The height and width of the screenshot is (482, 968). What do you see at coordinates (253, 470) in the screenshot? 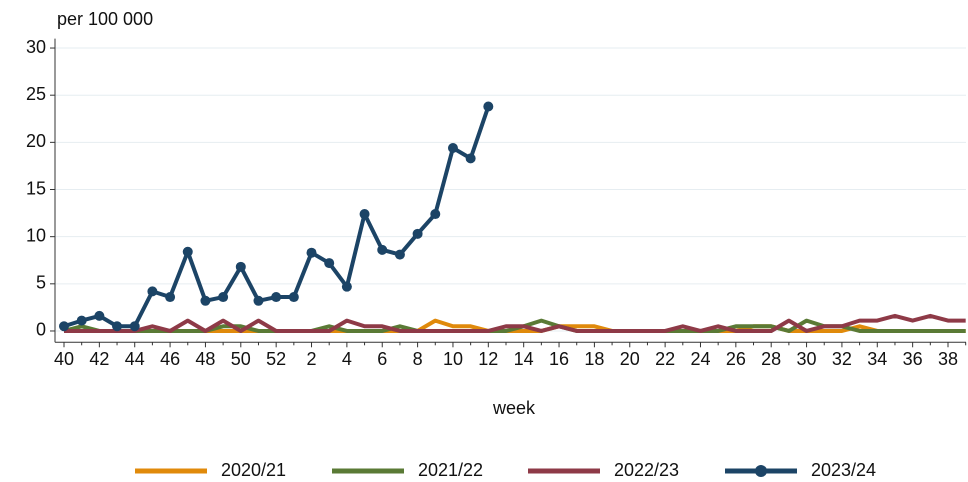
I see `legend-label: 2020/21` at bounding box center [253, 470].